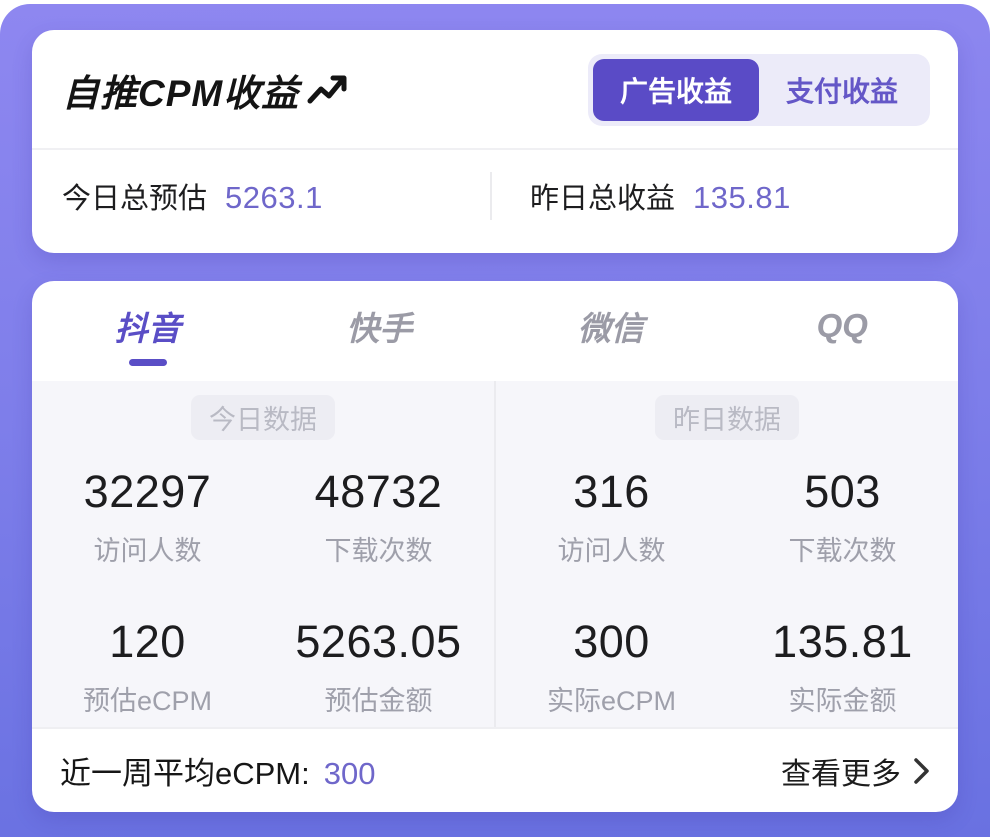 The height and width of the screenshot is (837, 990). Describe the element at coordinates (349, 773) in the screenshot. I see `weekly-avg-value: 300` at that location.